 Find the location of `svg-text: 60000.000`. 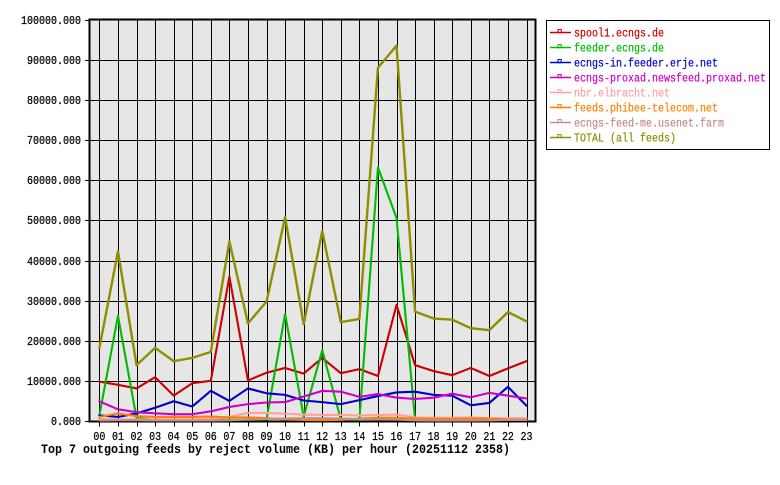

svg-text: 60000.000 is located at coordinates (54, 181).